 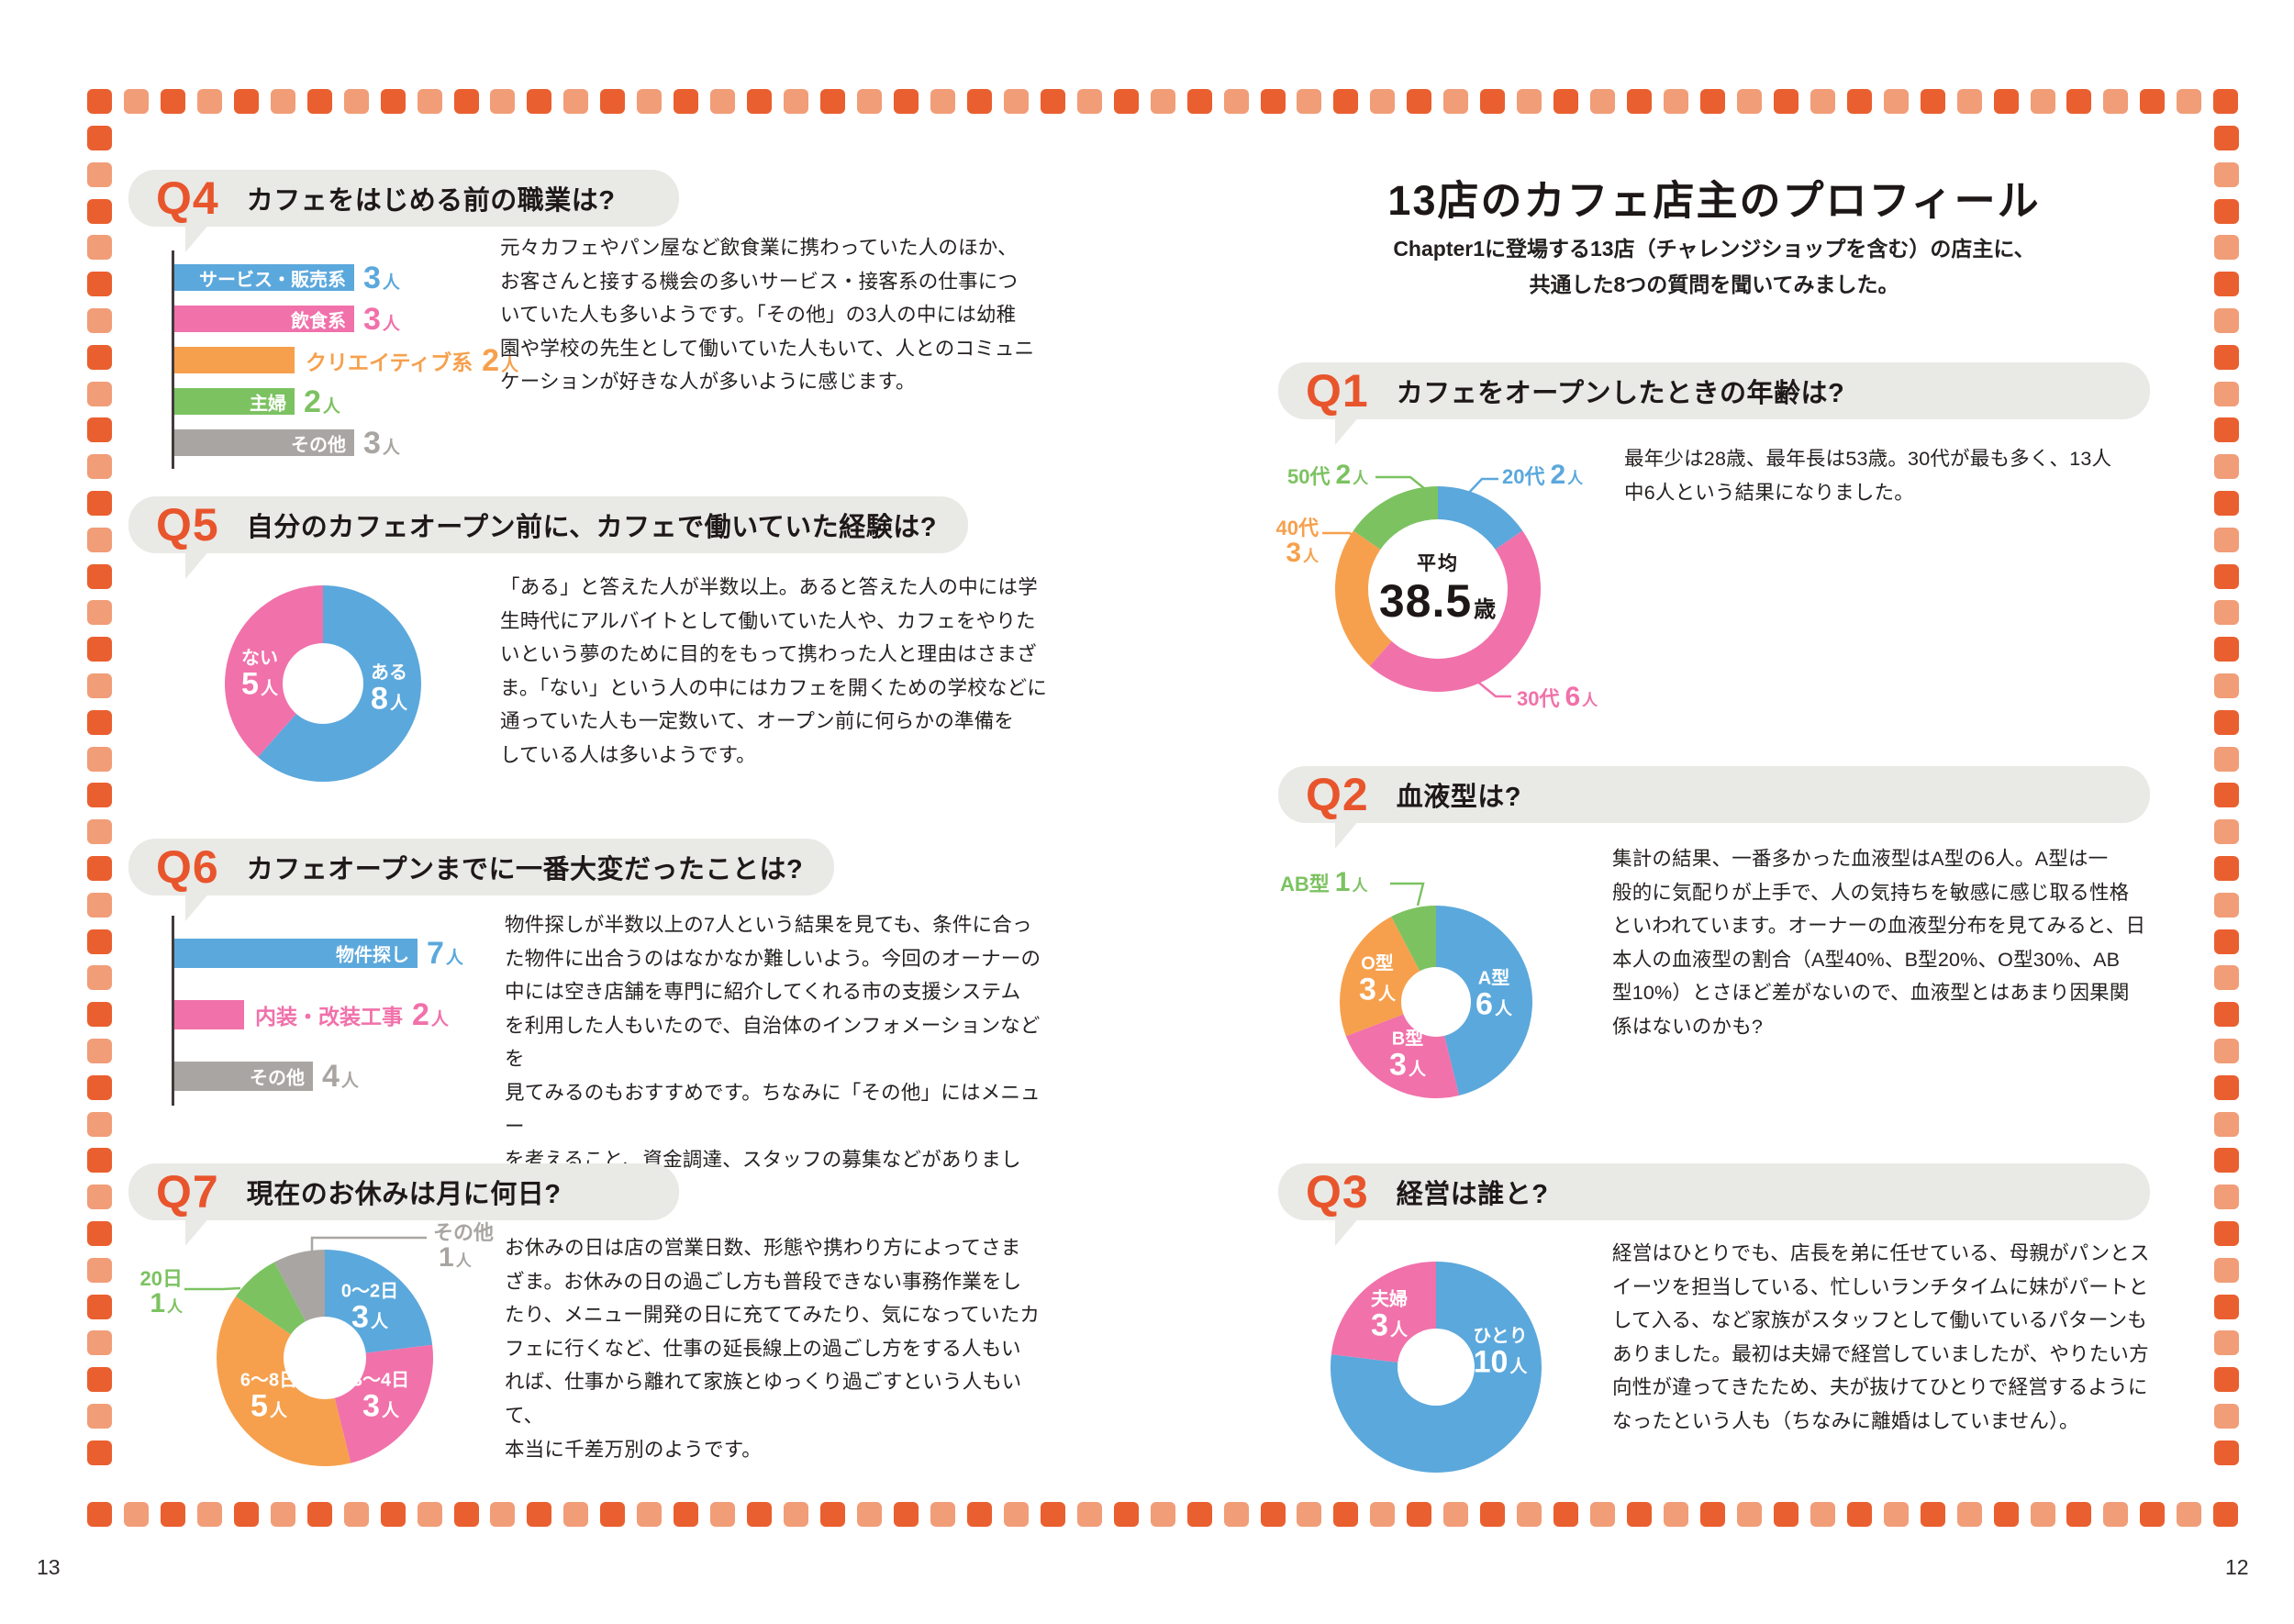 I want to click on page-border-top, so click(x=1163, y=101).